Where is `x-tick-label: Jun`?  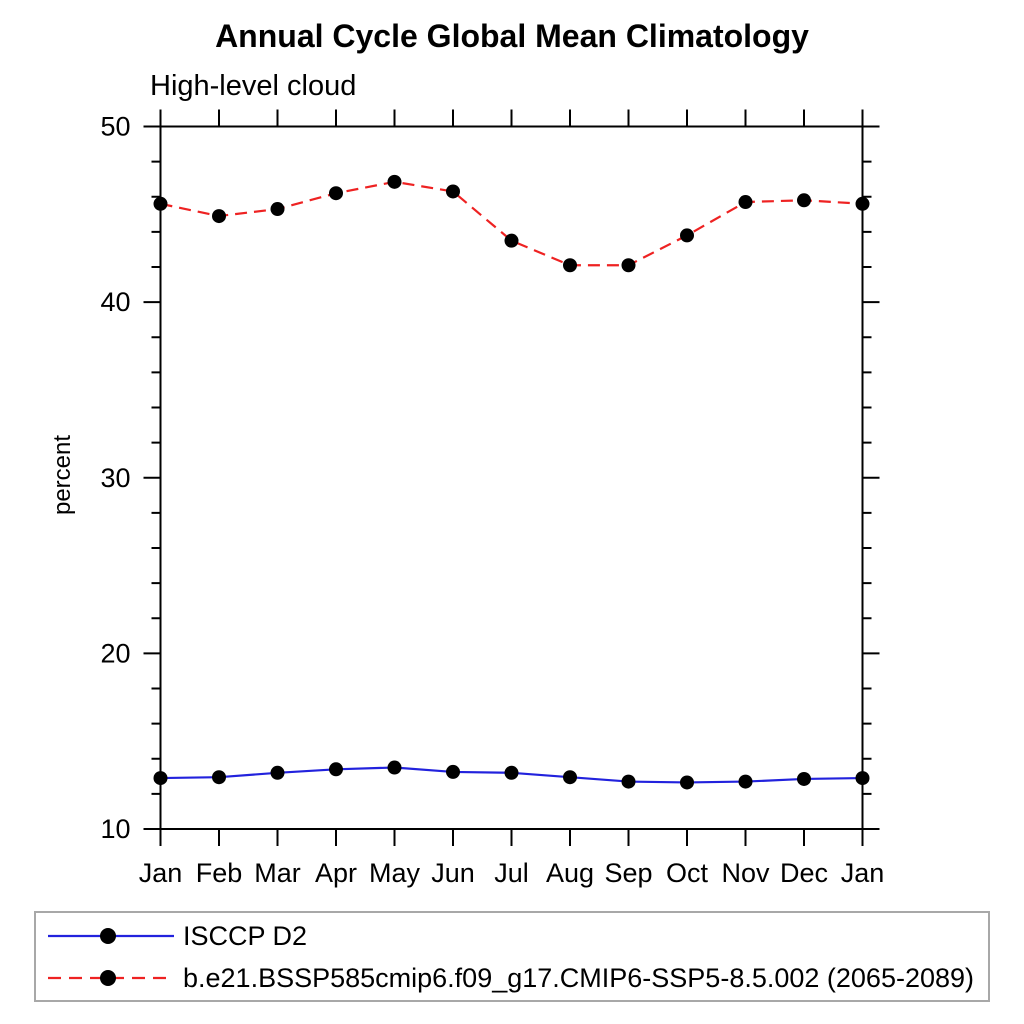
x-tick-label: Jun is located at coordinates (453, 873).